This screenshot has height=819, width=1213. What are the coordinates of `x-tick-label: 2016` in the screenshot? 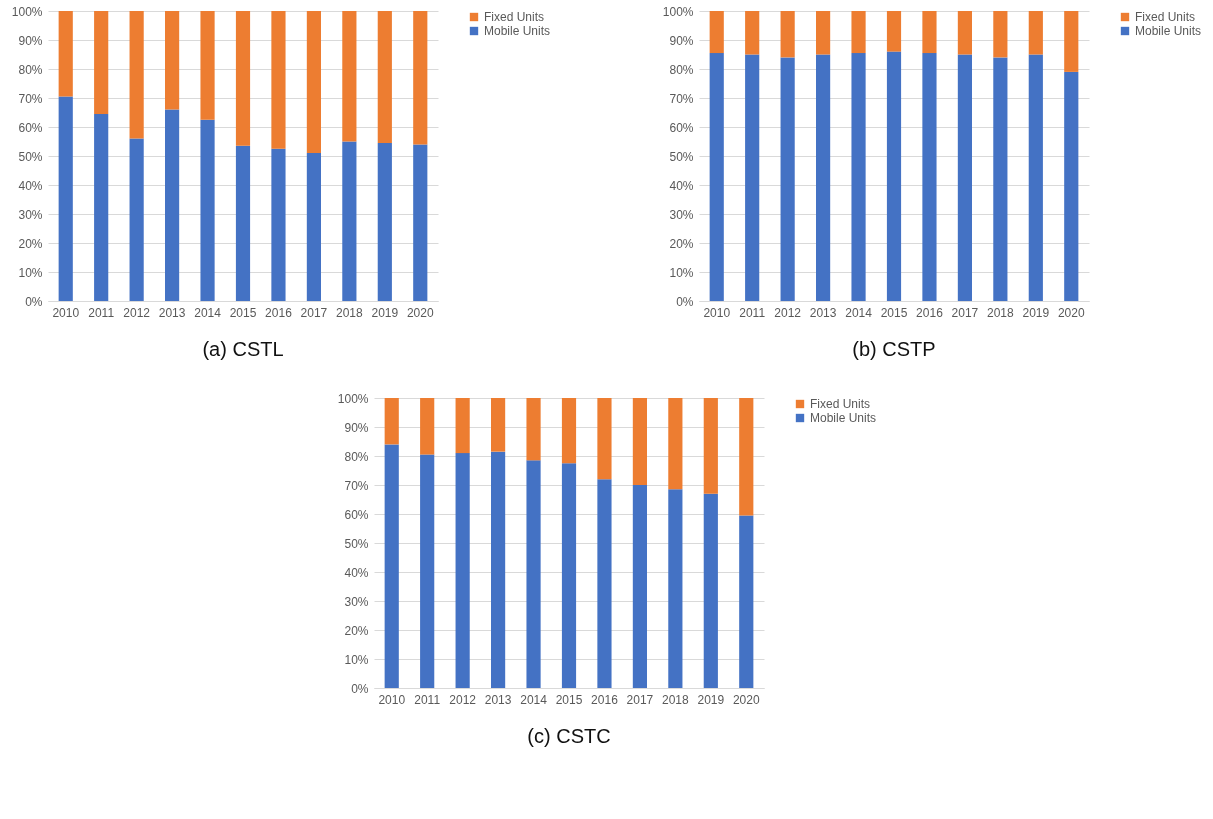 It's located at (279, 312).